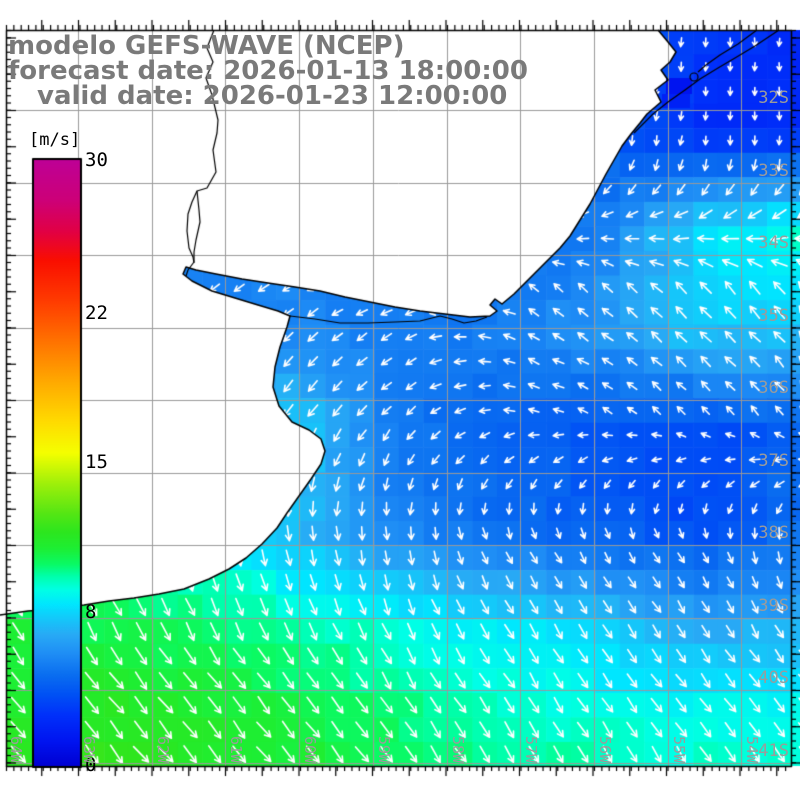 The image size is (800, 800). I want to click on lat-label: 33S, so click(773, 171).